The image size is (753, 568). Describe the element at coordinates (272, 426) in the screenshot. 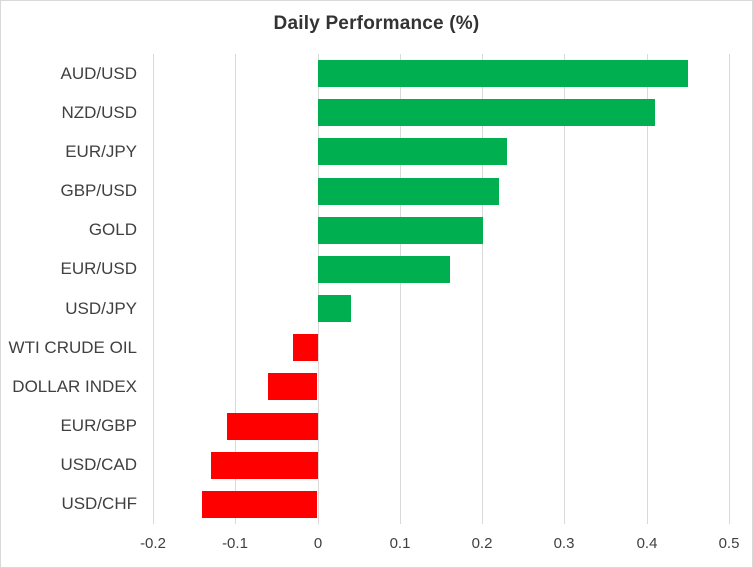

I see `bar-eur-gbp` at that location.